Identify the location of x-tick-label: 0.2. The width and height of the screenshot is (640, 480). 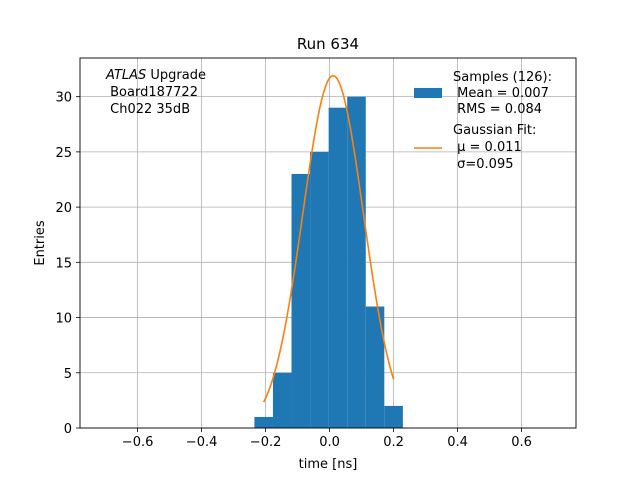
(393, 442).